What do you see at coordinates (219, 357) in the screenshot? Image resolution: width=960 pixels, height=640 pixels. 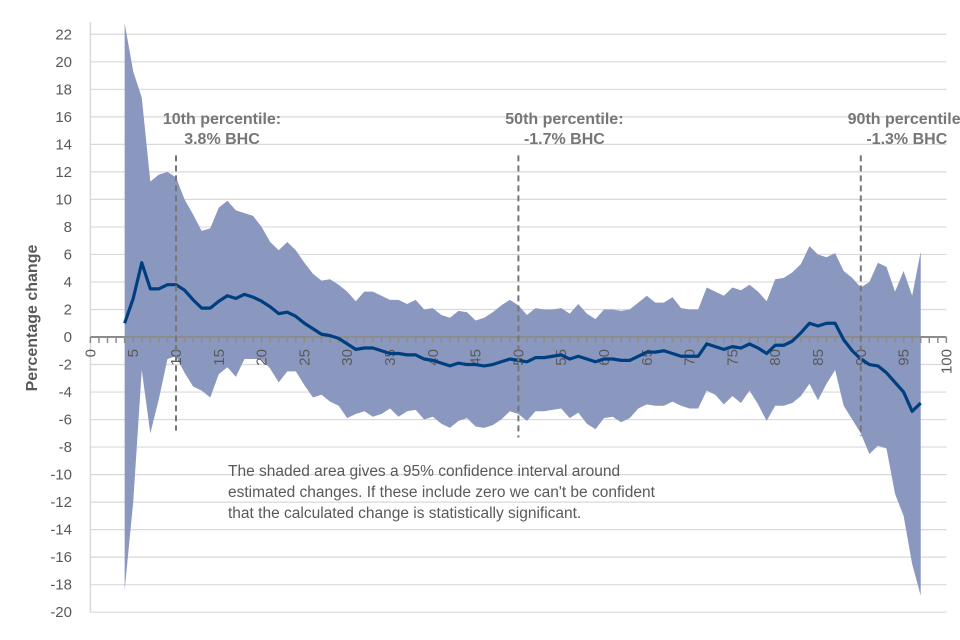 I see `x-tick-label: 15` at bounding box center [219, 357].